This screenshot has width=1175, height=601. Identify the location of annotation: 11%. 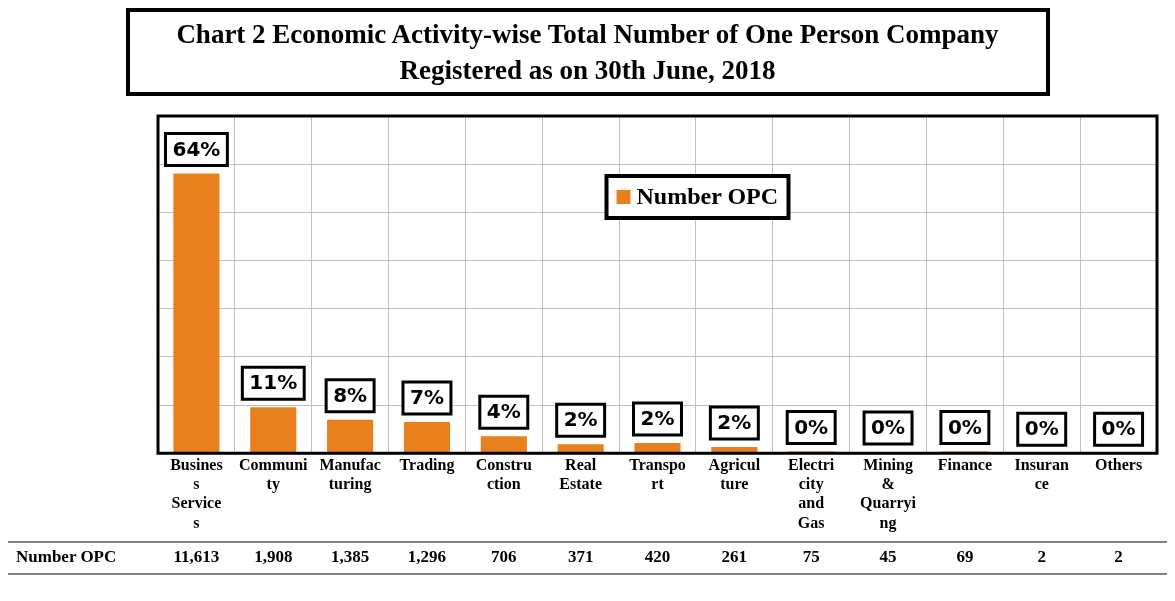
(273, 382).